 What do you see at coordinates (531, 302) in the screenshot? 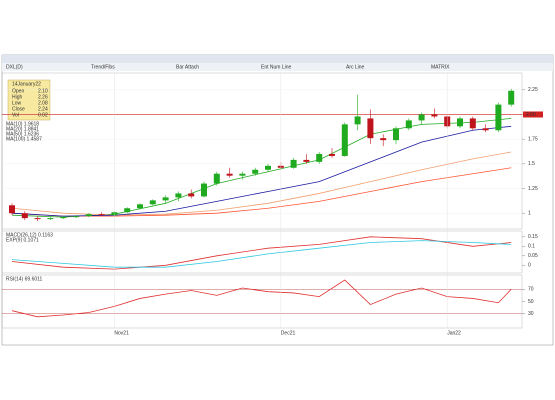
I see `y-tick-label: 50` at bounding box center [531, 302].